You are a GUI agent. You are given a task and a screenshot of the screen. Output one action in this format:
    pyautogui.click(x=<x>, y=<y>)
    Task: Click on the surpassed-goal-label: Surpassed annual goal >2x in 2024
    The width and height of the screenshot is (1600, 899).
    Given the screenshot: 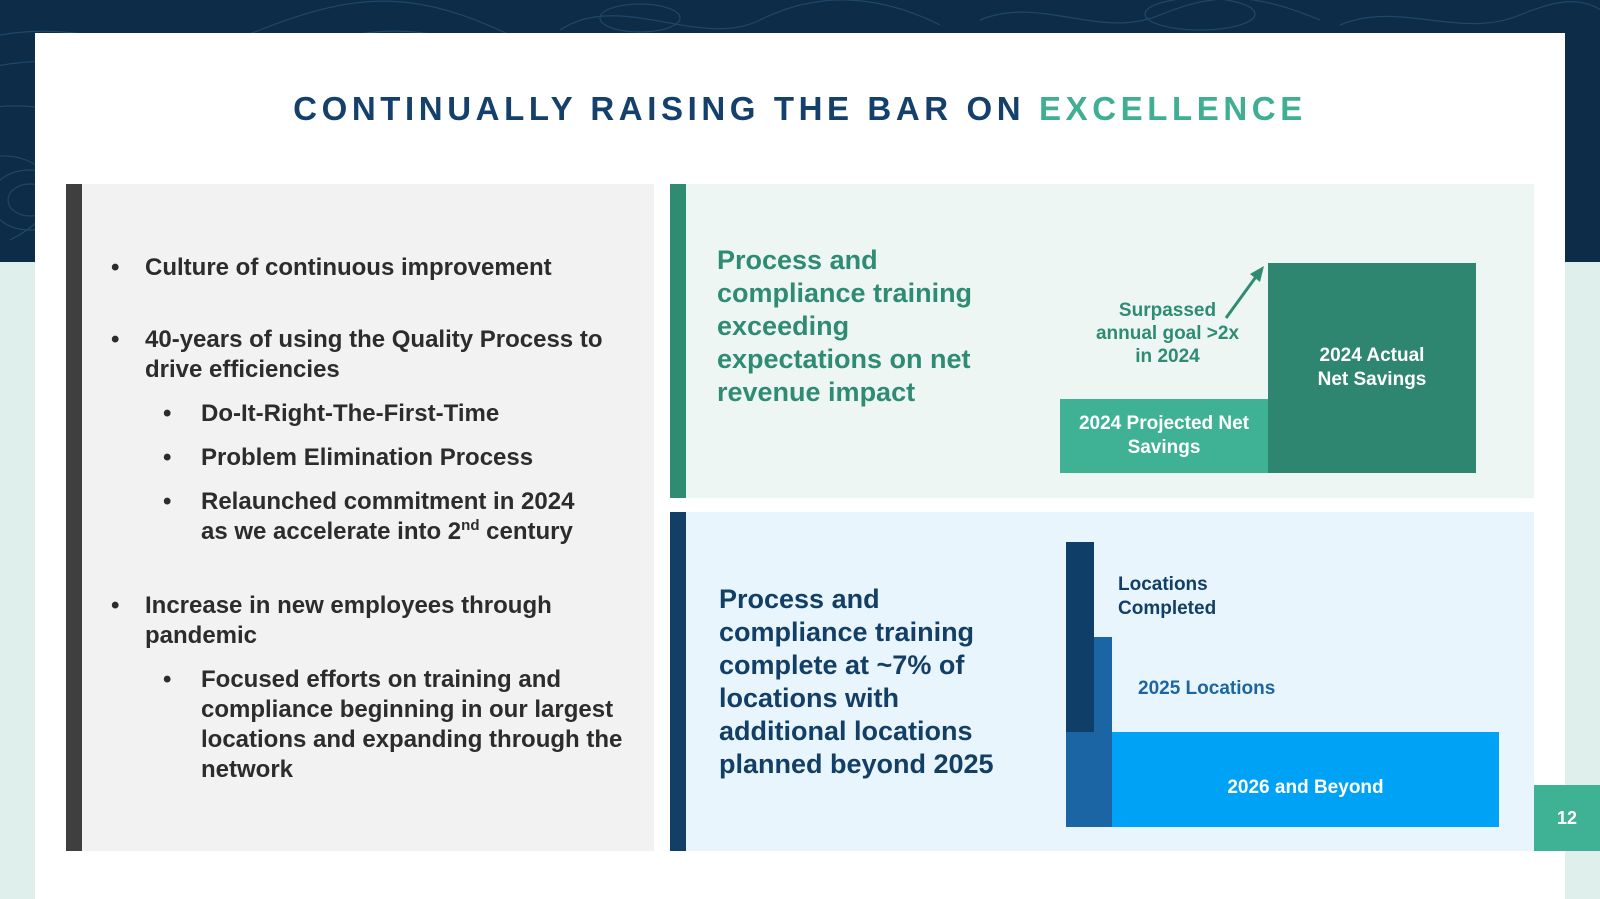 What is the action you would take?
    pyautogui.click(x=1167, y=333)
    